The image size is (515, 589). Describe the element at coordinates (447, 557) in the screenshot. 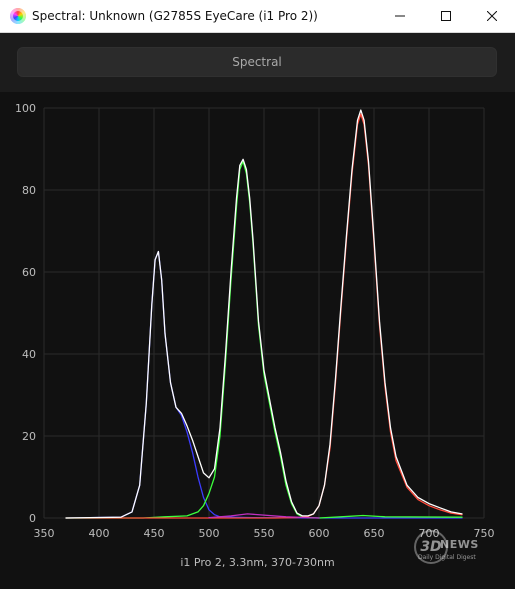

I see `watermark-tagline: Daily Digital Digest` at that location.